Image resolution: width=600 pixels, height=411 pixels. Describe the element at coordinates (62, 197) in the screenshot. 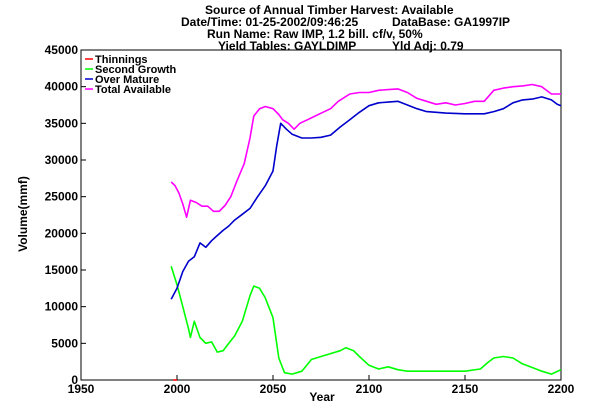

I see `y-tick-label: 25000` at that location.